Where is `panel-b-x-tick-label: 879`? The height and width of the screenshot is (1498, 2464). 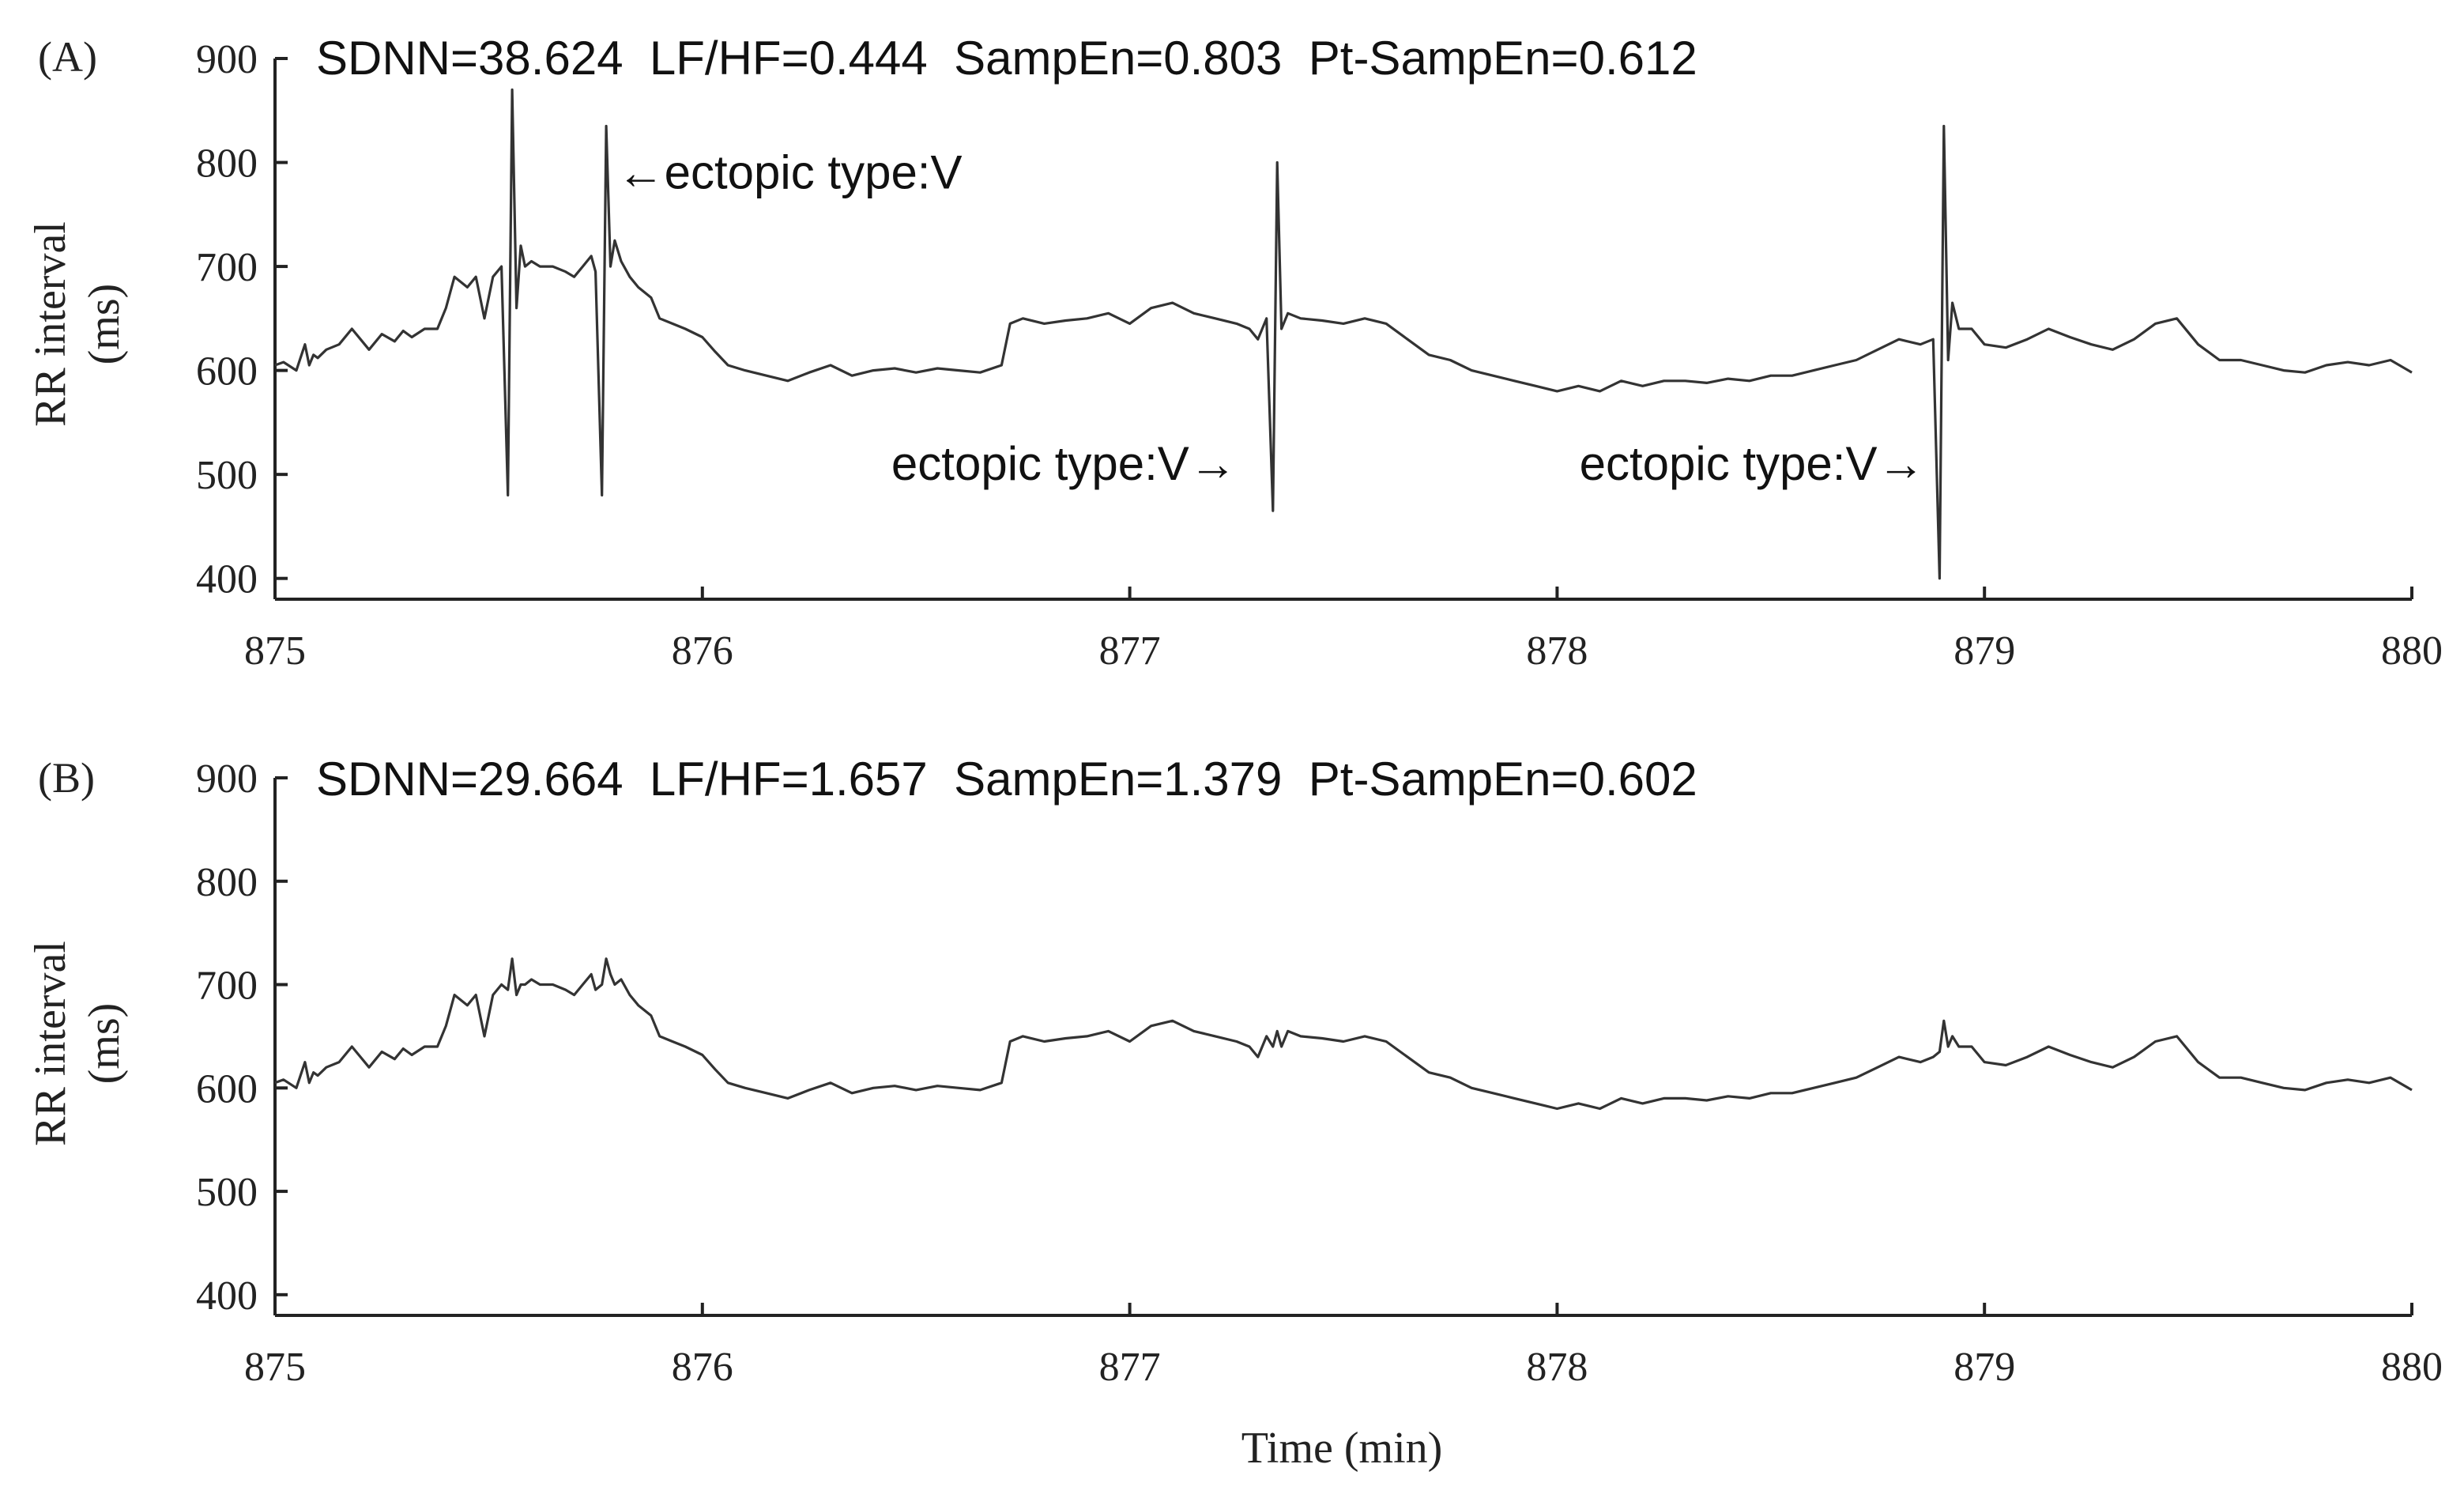 panel-b-x-tick-label: 879 is located at coordinates (1984, 1367).